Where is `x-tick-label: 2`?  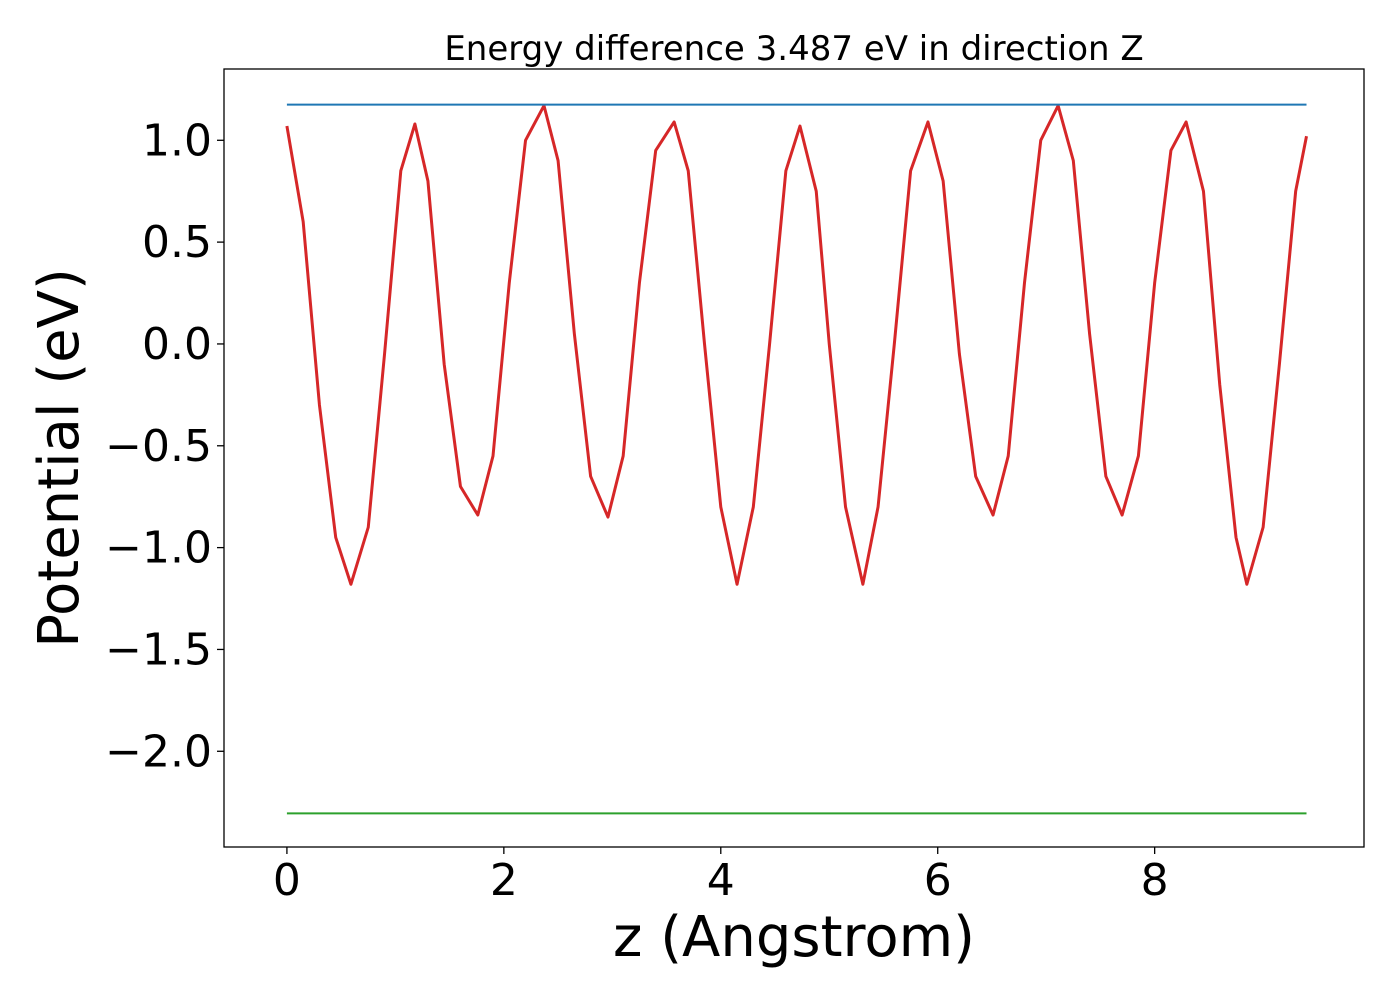
x-tick-label: 2 is located at coordinates (504, 880).